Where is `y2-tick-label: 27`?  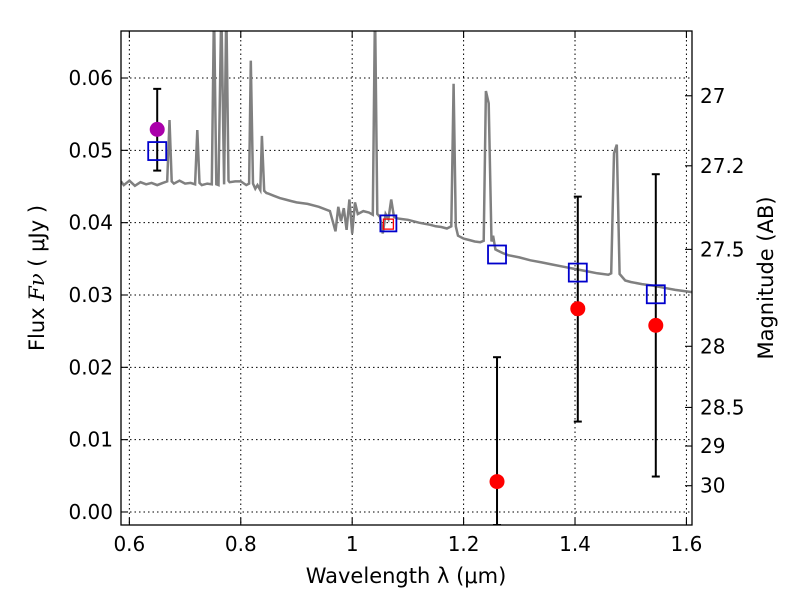 y2-tick-label: 27 is located at coordinates (712, 96).